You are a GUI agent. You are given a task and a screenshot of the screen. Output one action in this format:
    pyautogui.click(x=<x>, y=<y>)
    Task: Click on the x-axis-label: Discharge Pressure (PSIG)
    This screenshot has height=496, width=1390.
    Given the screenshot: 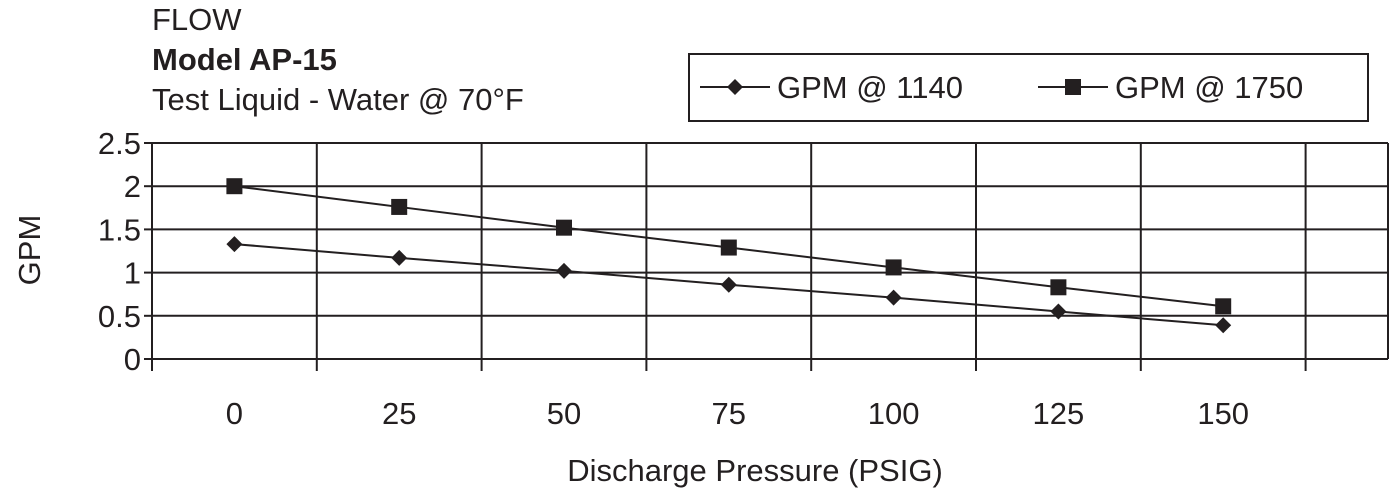 What is the action you would take?
    pyautogui.click(x=755, y=470)
    